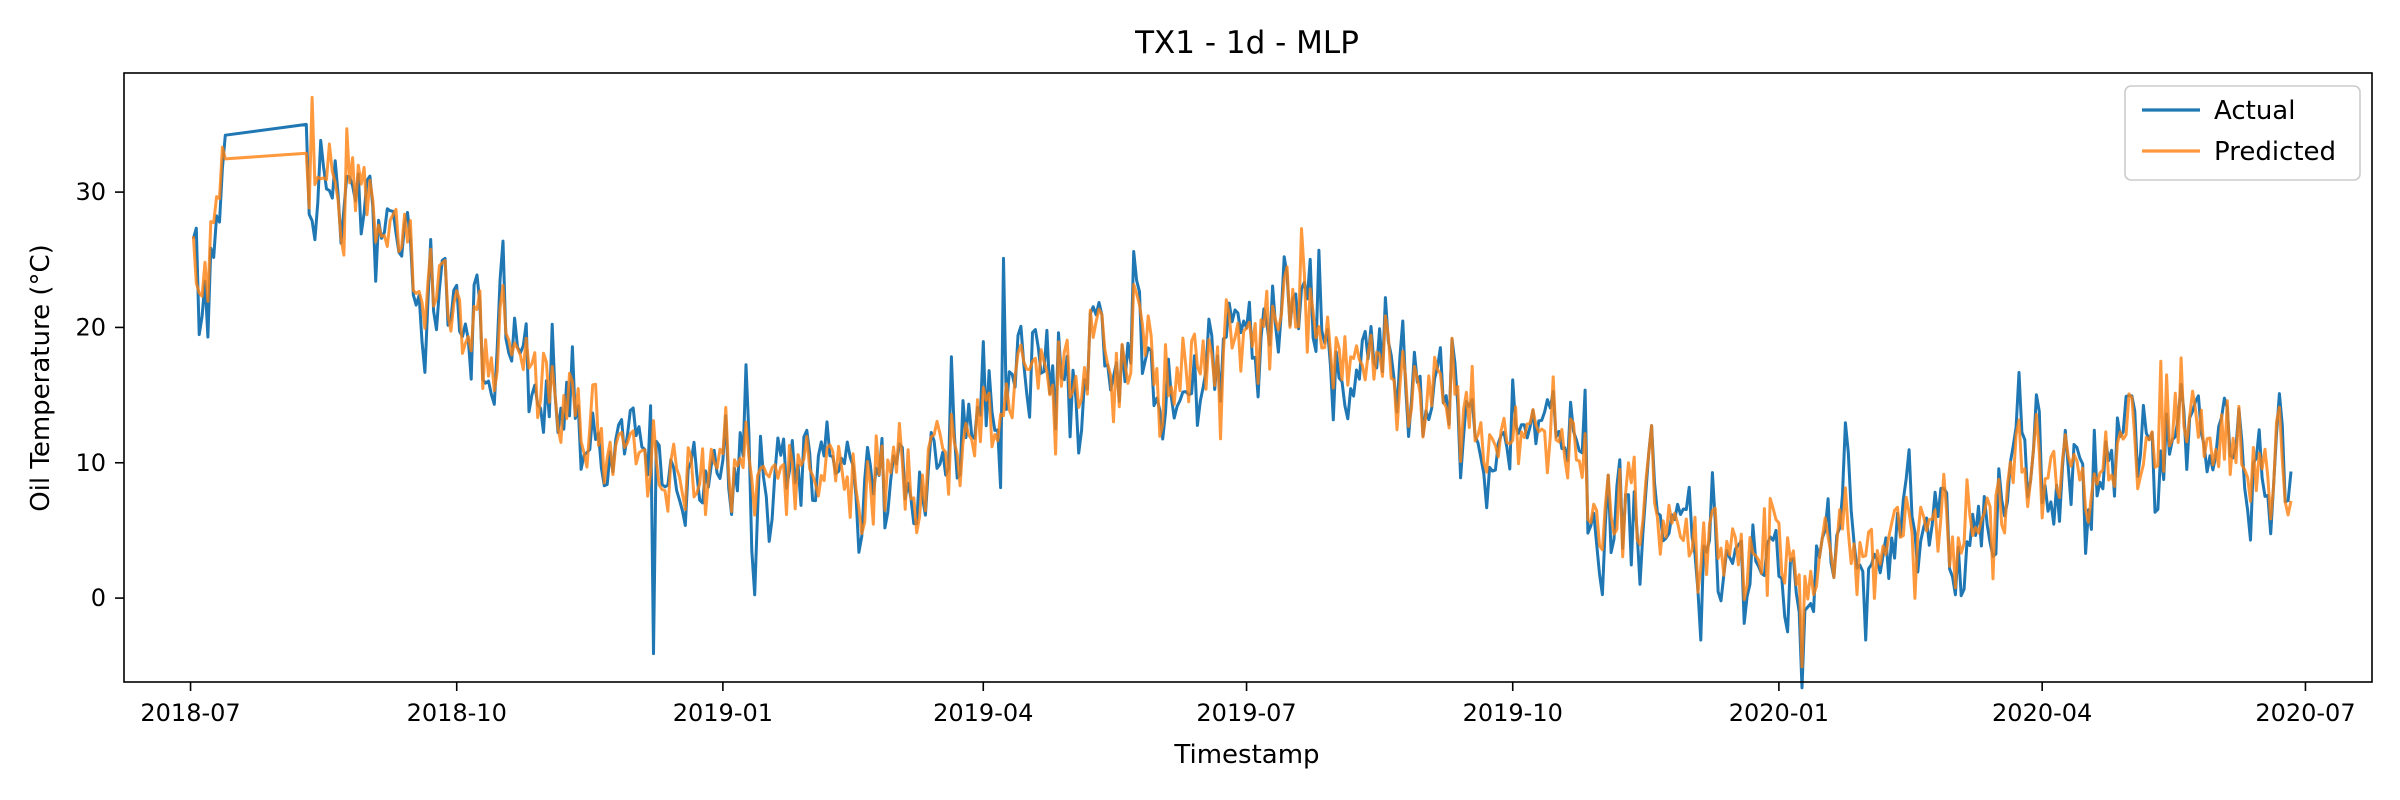 The width and height of the screenshot is (2400, 800). I want to click on x-tick-label: 2019-01, so click(723, 713).